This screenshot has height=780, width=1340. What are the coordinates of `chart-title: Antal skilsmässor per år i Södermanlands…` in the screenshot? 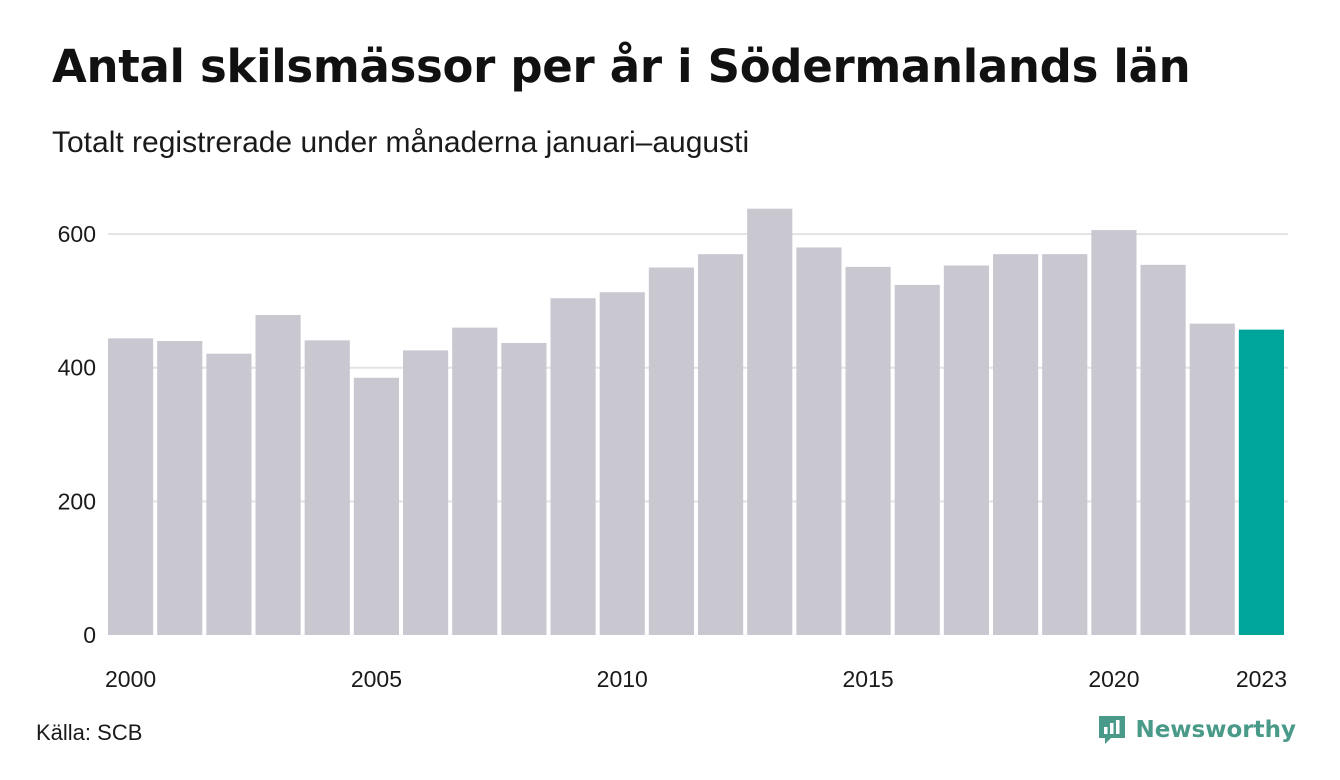 It's located at (621, 66).